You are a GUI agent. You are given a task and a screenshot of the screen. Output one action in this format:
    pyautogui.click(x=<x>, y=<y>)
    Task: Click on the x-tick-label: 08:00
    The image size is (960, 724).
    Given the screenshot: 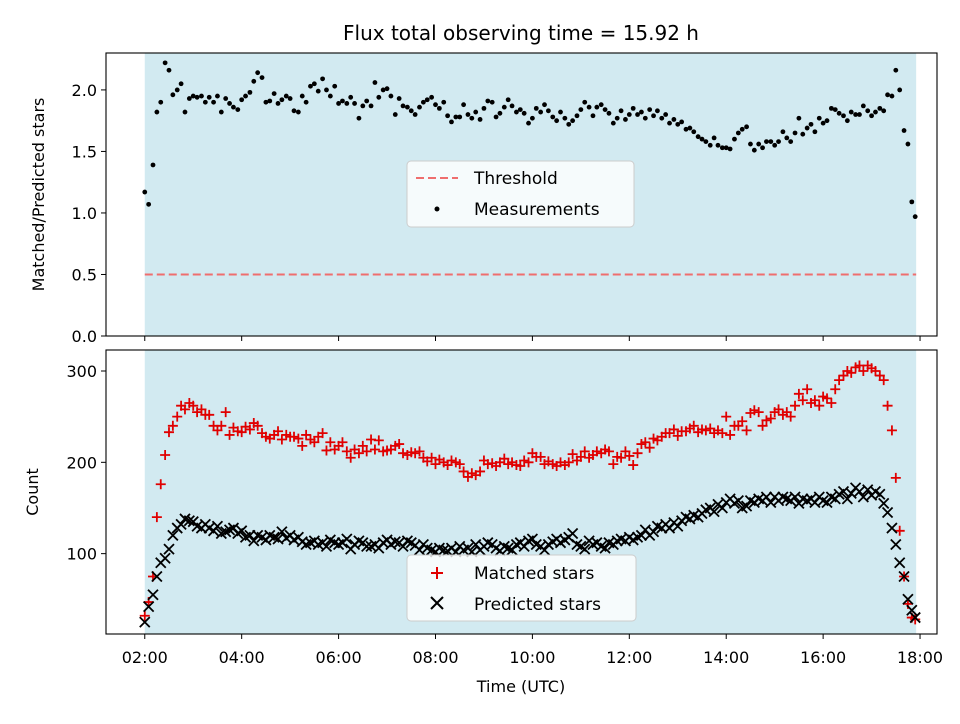 What is the action you would take?
    pyautogui.click(x=435, y=657)
    